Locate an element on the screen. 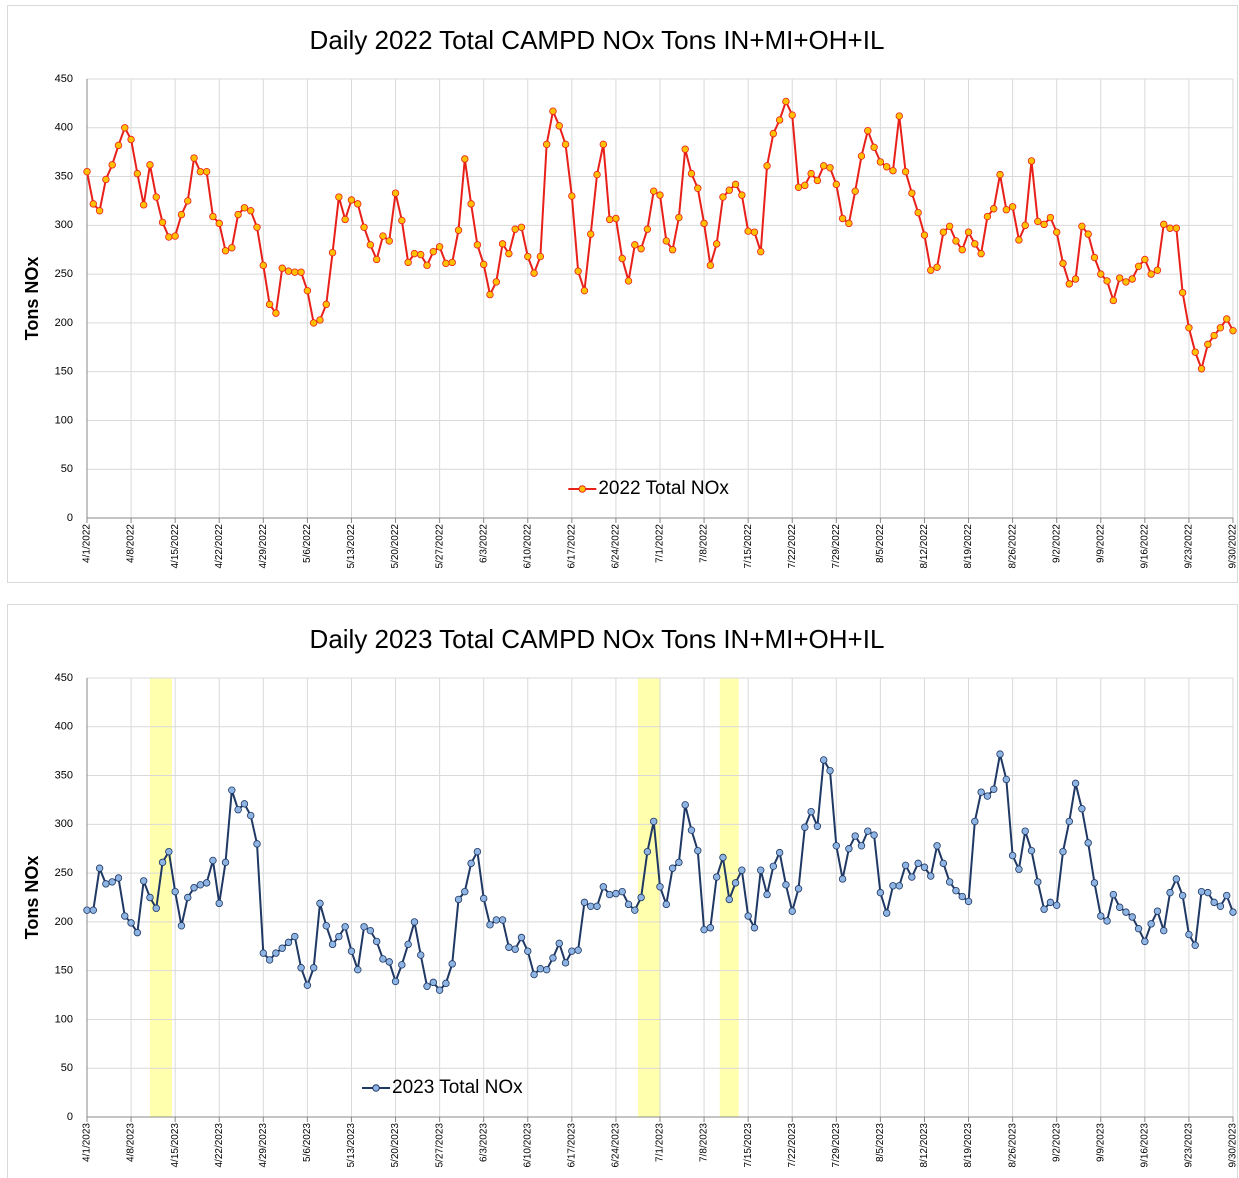  x-tick-label: 7/29/2022 is located at coordinates (836, 546).